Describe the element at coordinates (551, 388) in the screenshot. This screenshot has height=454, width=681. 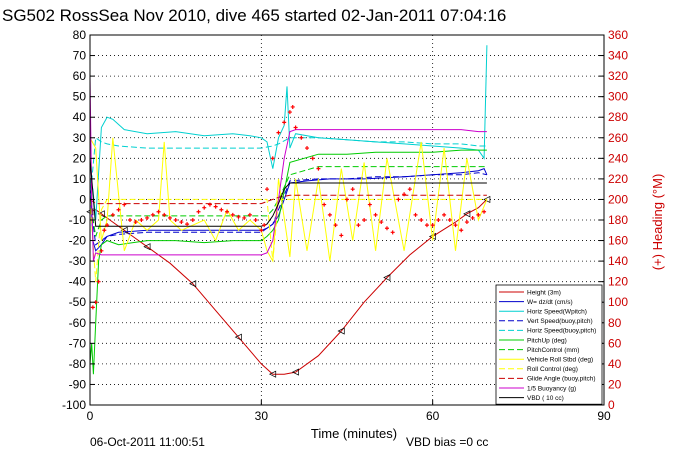
I see `legend-entry: 1/5 Buoyancy (g)` at that location.